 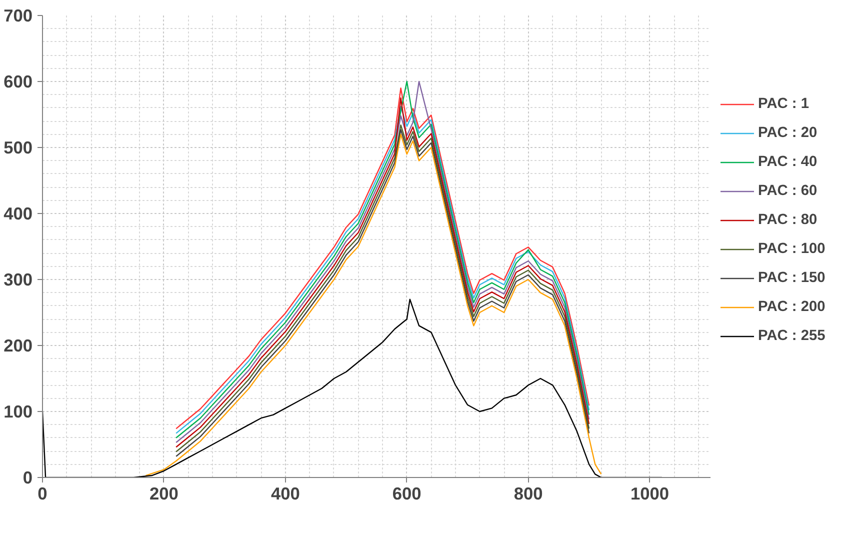 I want to click on x-tick-label: 1000, so click(x=650, y=494).